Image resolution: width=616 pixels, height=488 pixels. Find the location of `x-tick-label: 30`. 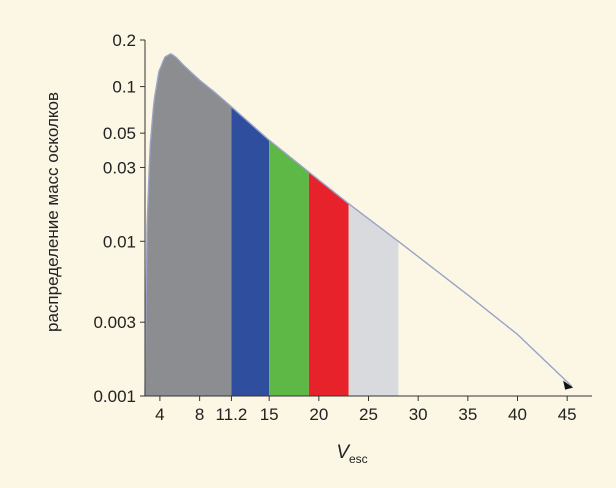

x-tick-label: 30 is located at coordinates (418, 414).